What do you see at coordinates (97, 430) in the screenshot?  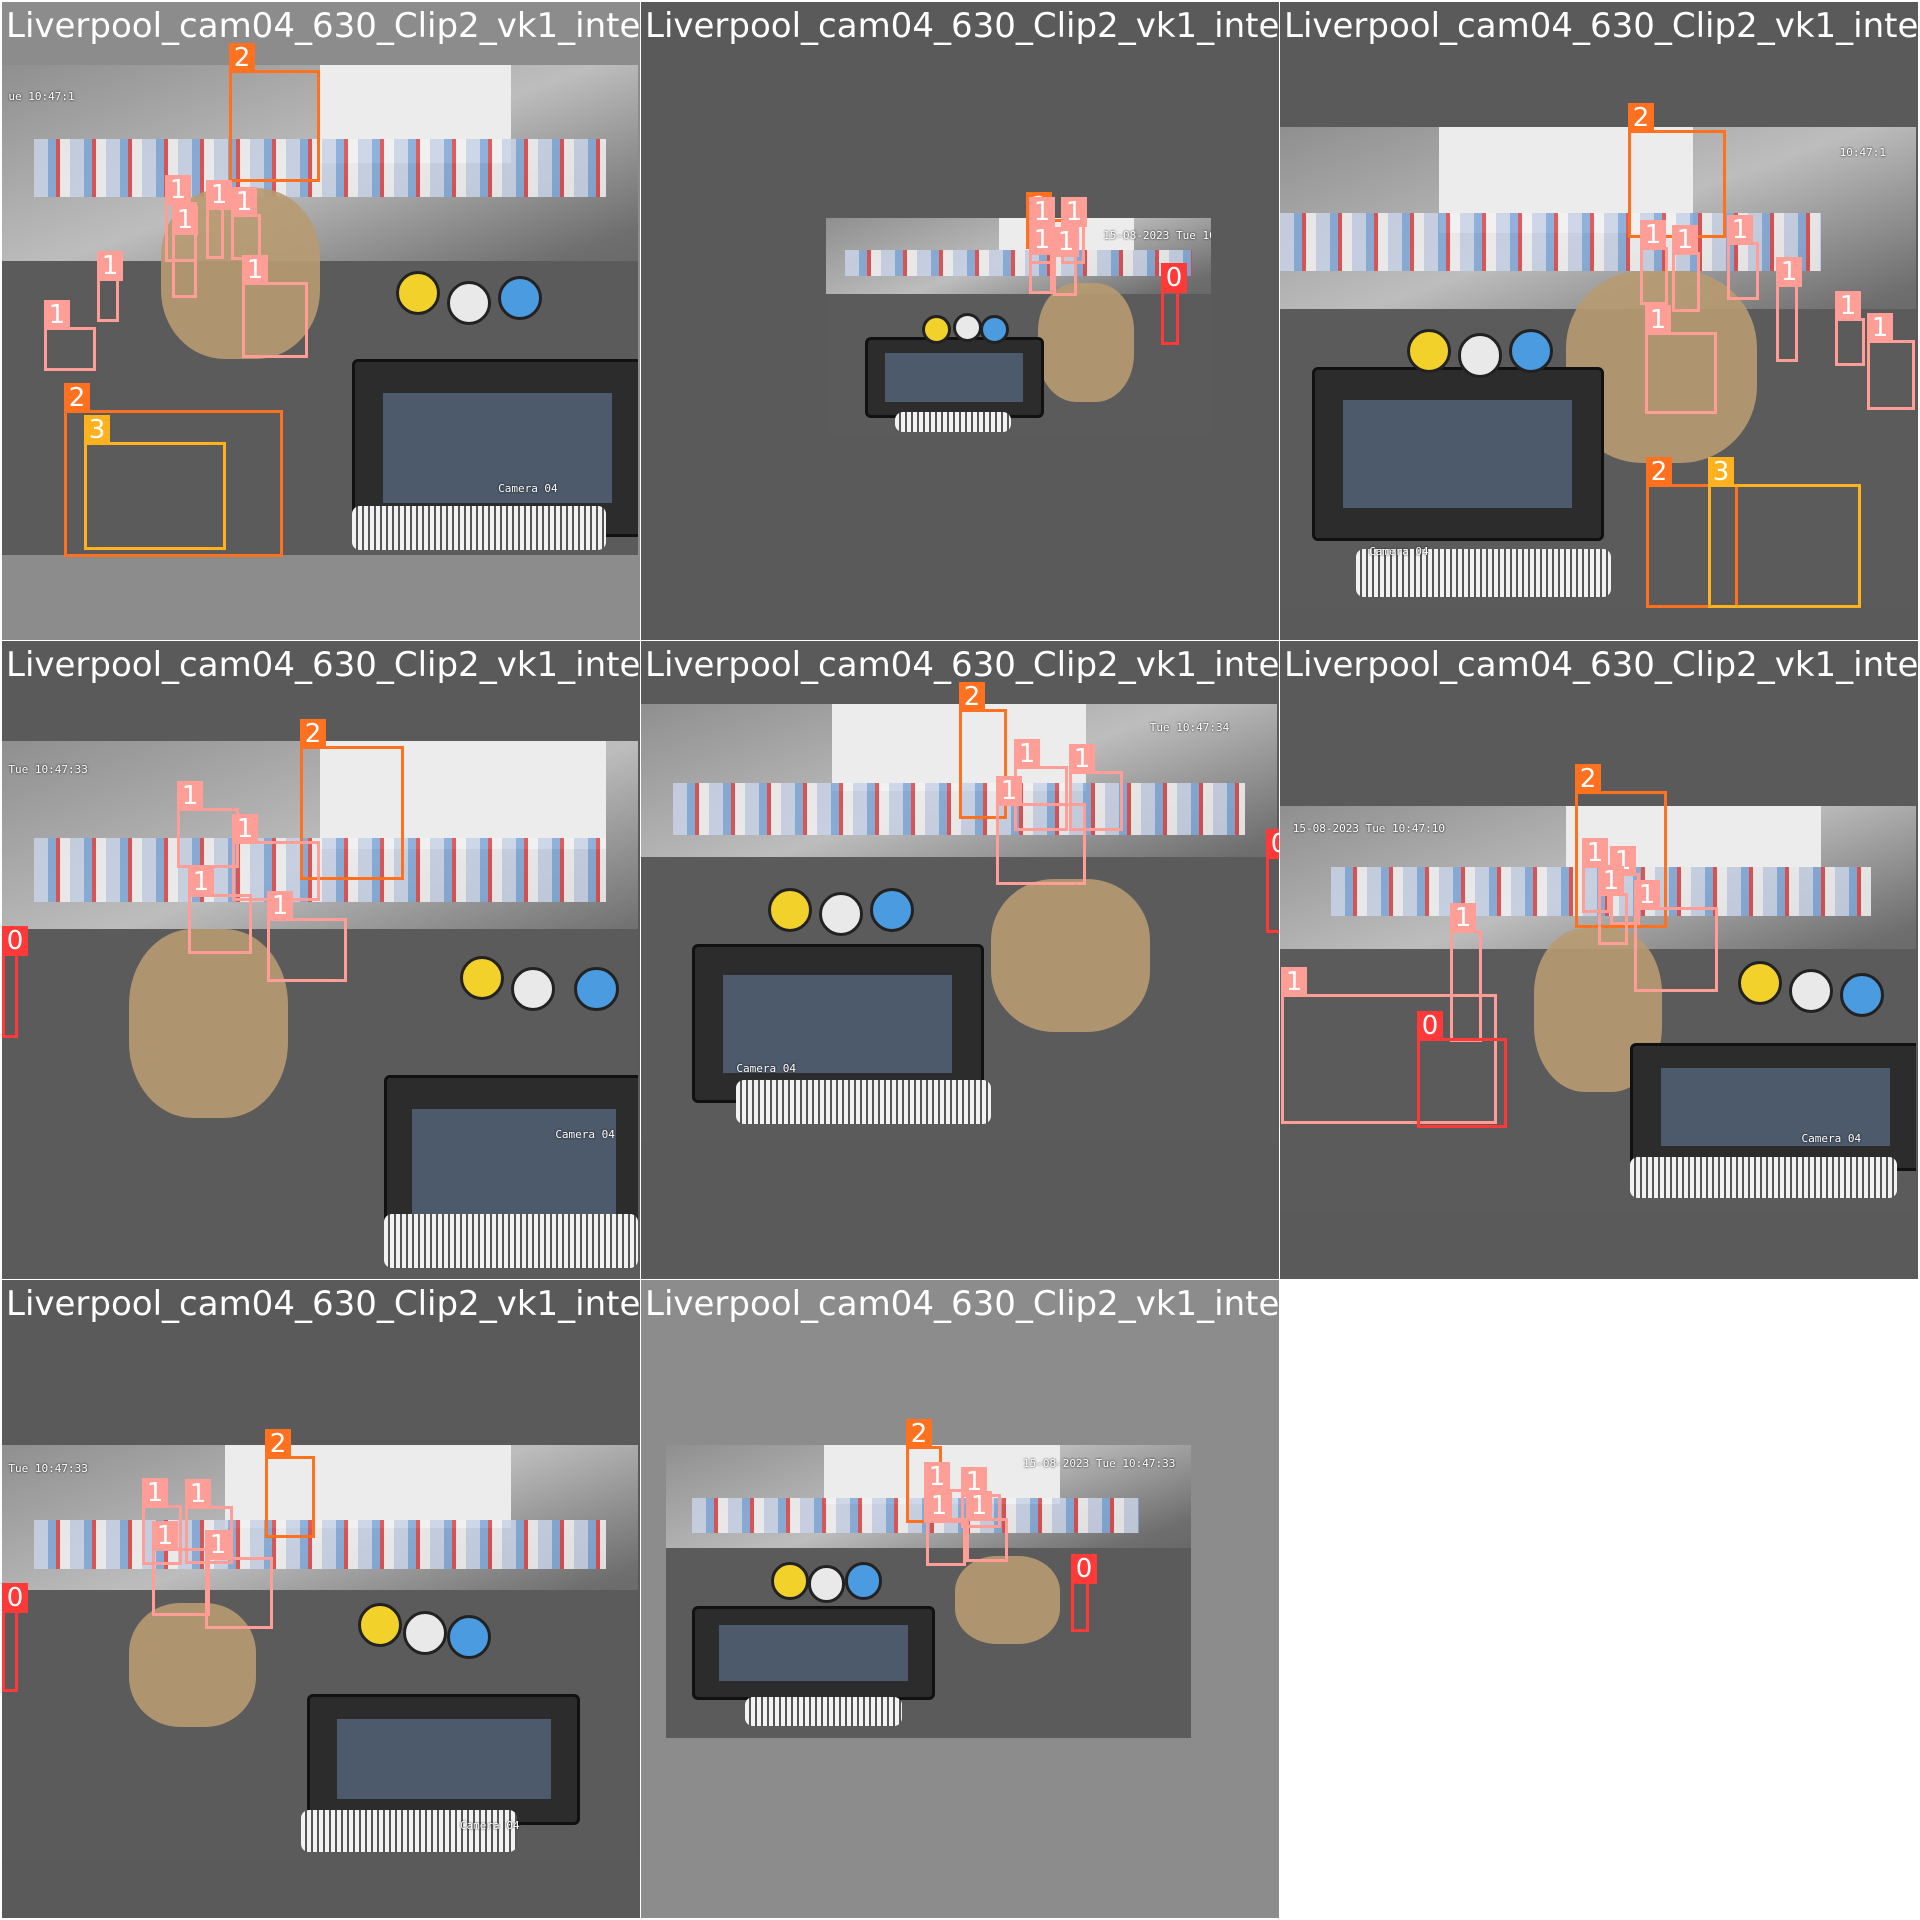 I see `detection-class-label: 3` at bounding box center [97, 430].